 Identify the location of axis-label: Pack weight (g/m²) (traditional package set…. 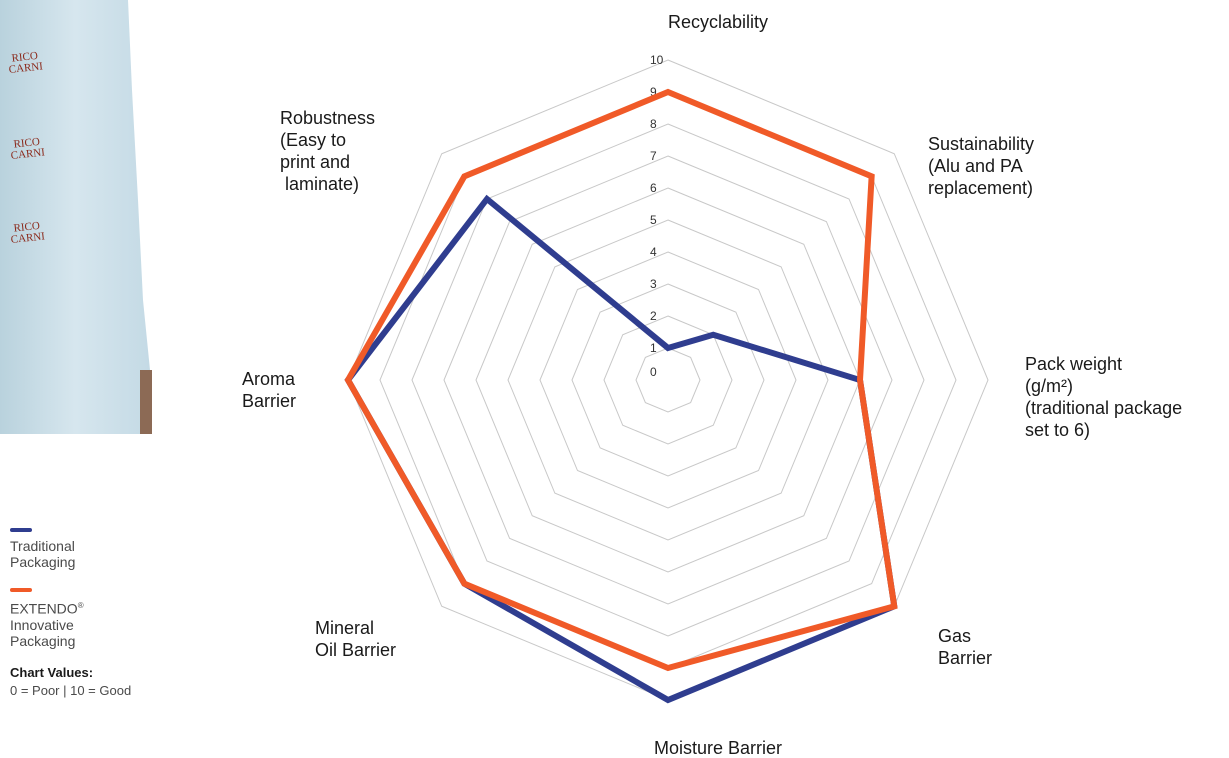
(1103, 397).